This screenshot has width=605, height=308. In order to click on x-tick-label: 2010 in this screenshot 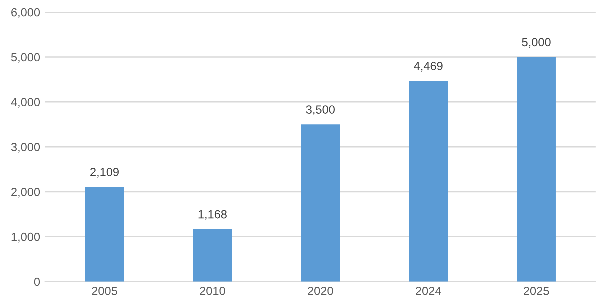, I will do `click(213, 291)`.